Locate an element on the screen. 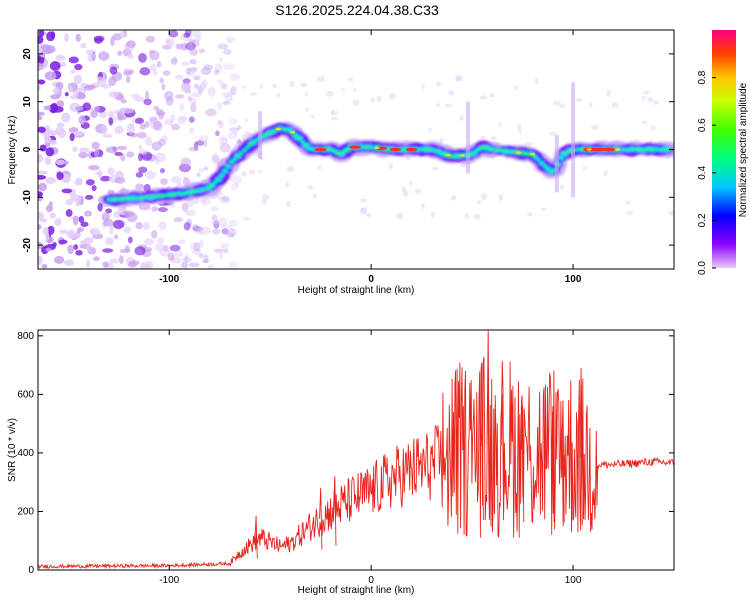 This screenshot has height=600, width=750. snr-xtick-label-1: 0 is located at coordinates (371, 580).